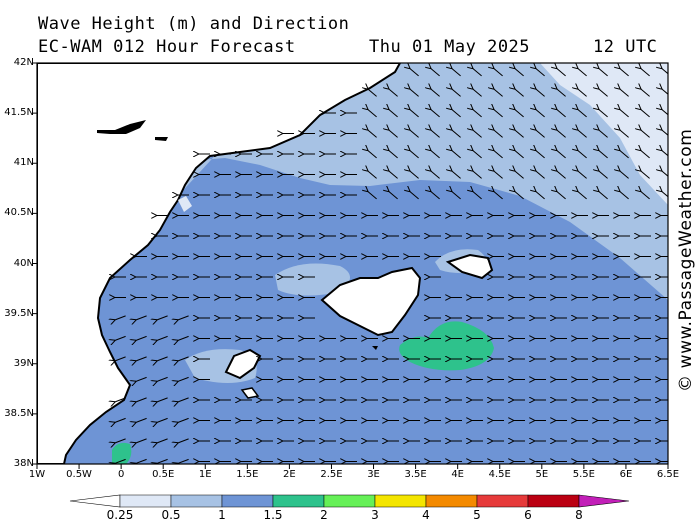  Describe the element at coordinates (250, 393) in the screenshot. I see `island-formentera` at that location.